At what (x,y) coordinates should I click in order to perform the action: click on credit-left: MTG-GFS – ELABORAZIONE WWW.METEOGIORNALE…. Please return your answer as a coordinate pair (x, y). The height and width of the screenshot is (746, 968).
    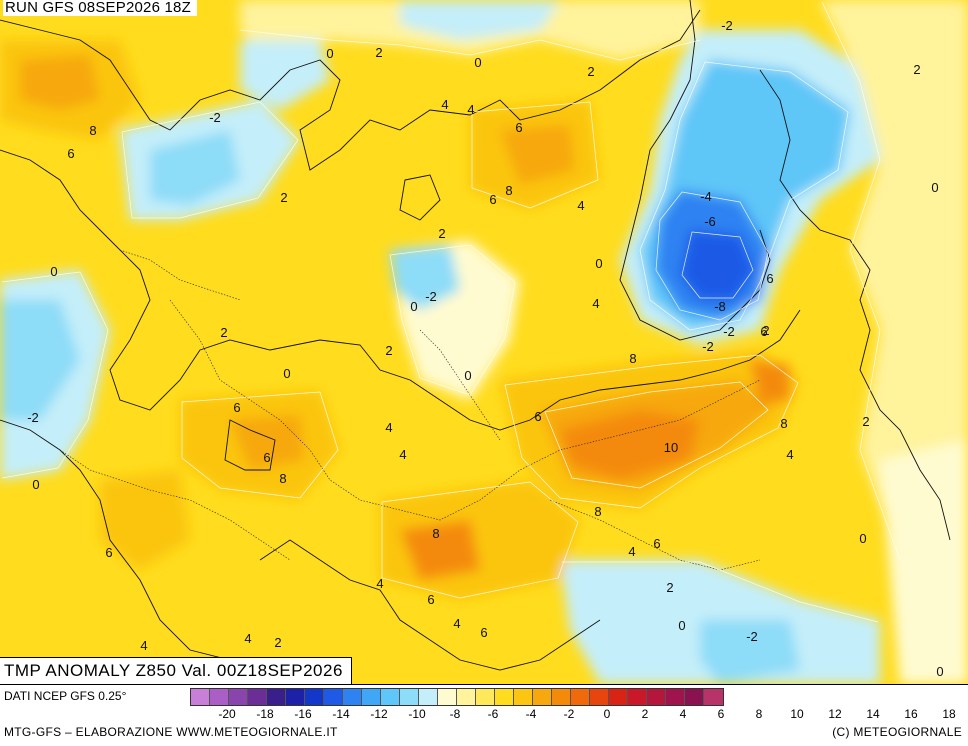
    Looking at the image, I should click on (171, 732).